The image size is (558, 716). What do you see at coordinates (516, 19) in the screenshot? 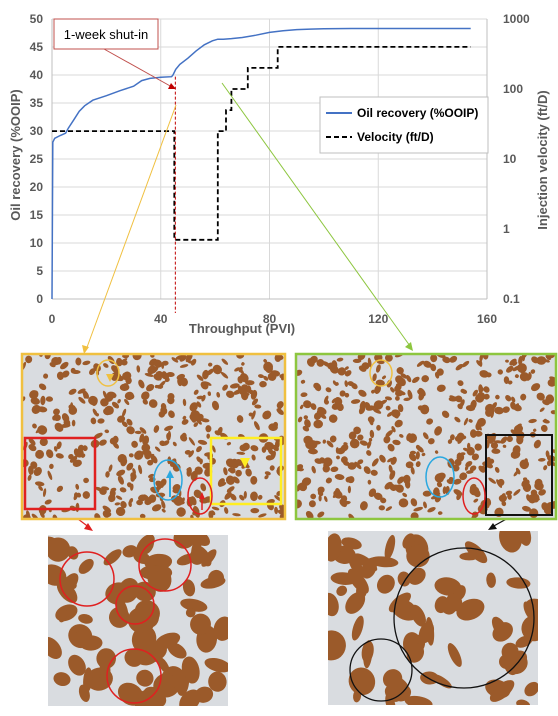
I see `y2-tick-label-4: 1000` at bounding box center [516, 19].